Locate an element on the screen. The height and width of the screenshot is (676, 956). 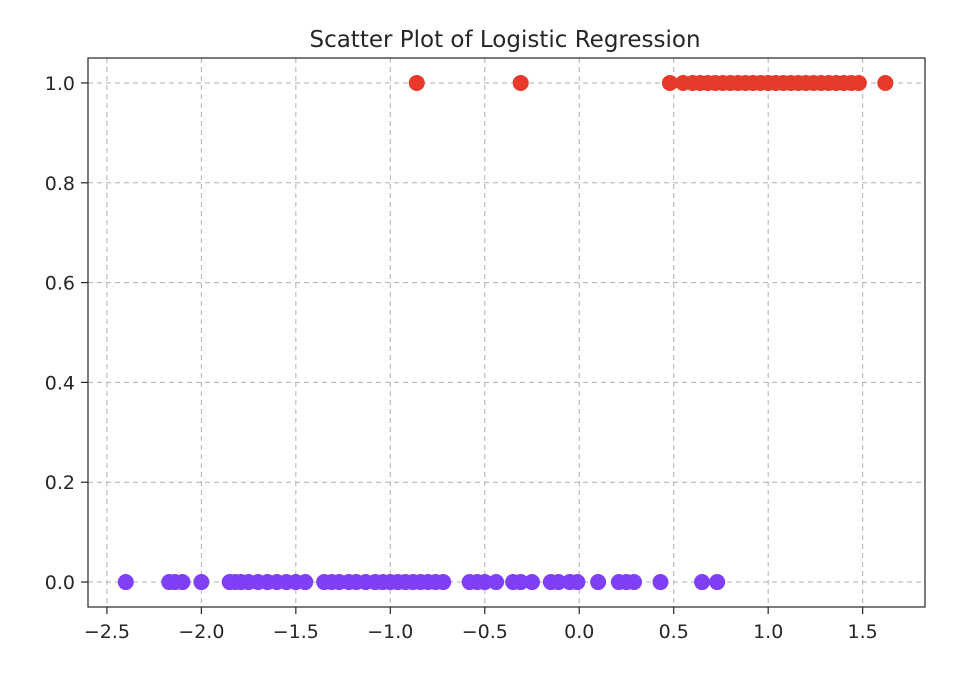
x-tick-label: −1.0 is located at coordinates (390, 632).